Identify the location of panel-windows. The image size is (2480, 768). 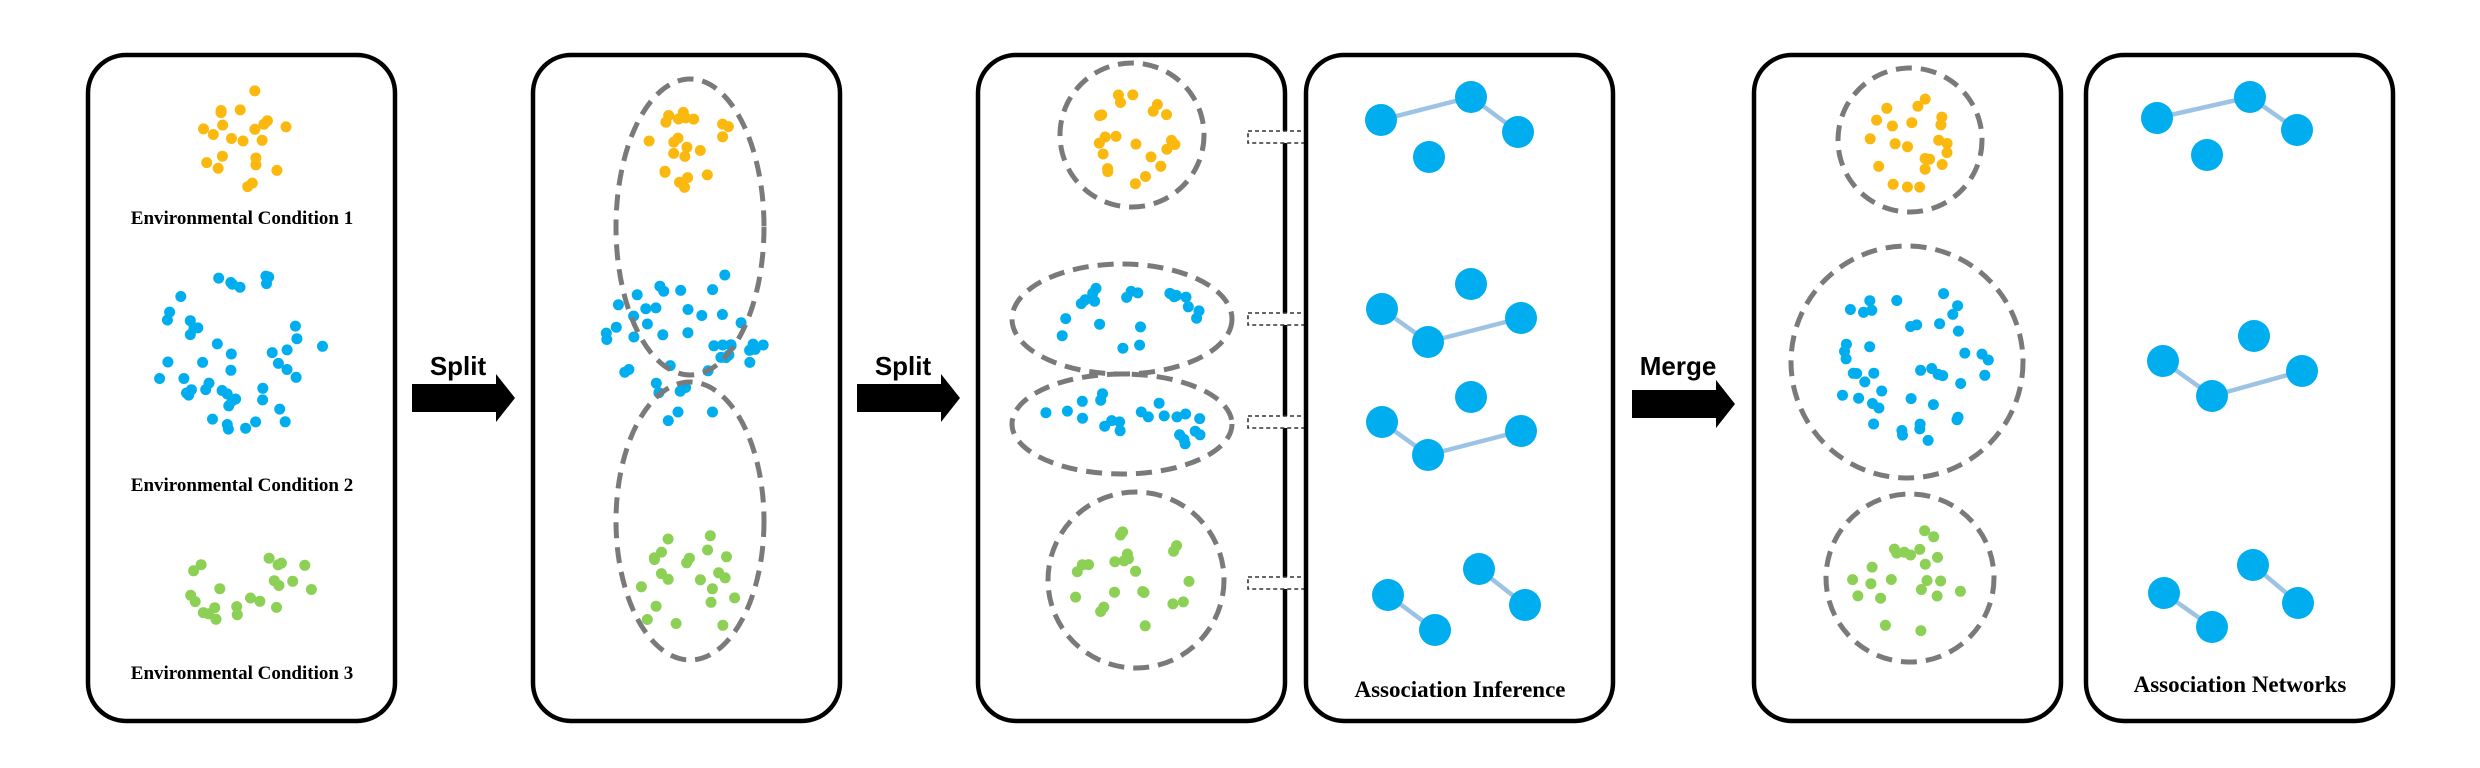
(686, 388).